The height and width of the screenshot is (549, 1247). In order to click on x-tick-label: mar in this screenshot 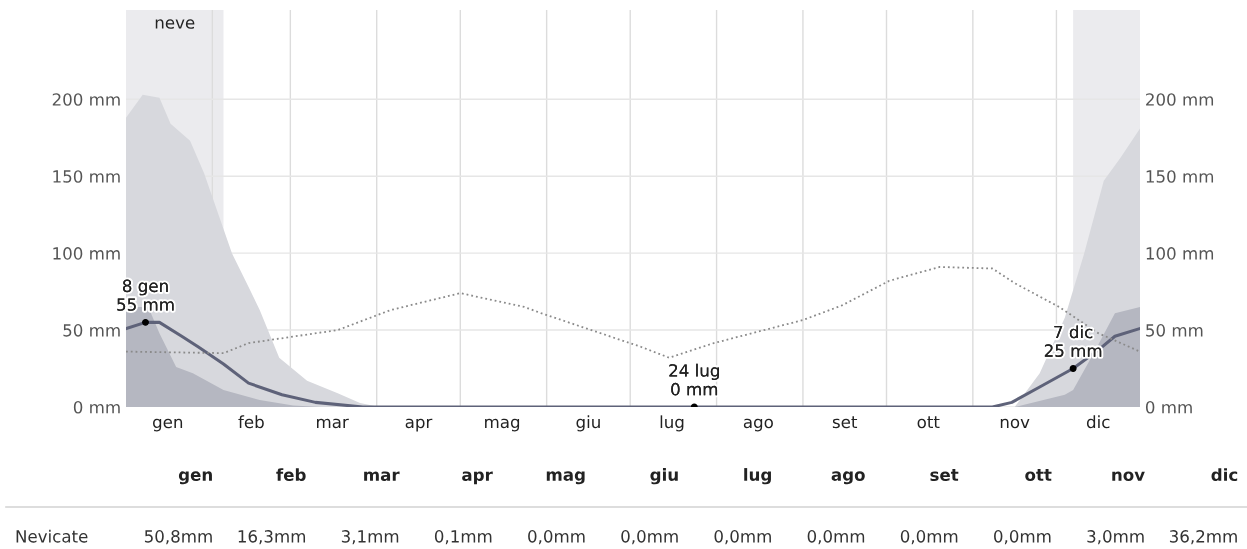, I will do `click(333, 423)`.